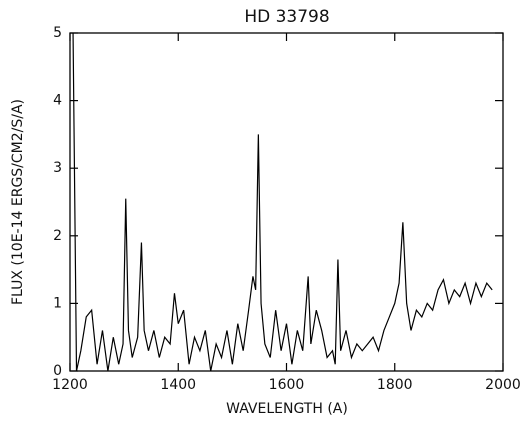 This screenshot has width=524, height=423. Describe the element at coordinates (57, 303) in the screenshot. I see `y-tick-label: 1` at that location.